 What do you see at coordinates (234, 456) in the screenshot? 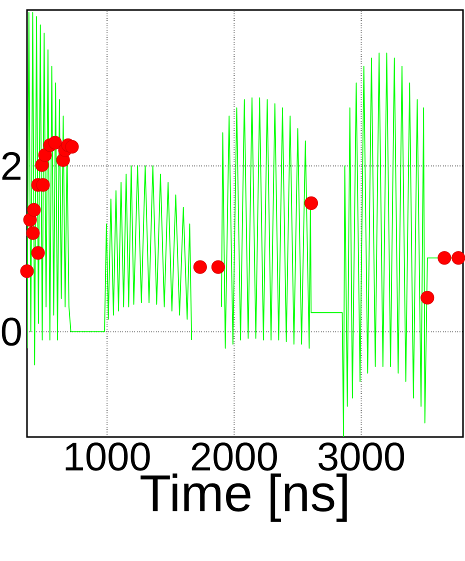
I see `x-tick-label: 2000` at bounding box center [234, 456].